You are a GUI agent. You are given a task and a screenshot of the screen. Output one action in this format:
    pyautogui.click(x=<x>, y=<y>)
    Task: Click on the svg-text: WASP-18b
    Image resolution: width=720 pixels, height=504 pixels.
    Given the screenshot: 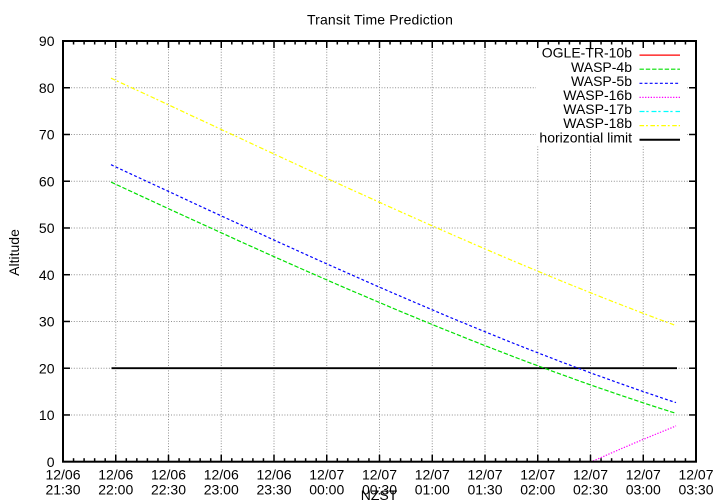 What is the action you would take?
    pyautogui.click(x=597, y=123)
    